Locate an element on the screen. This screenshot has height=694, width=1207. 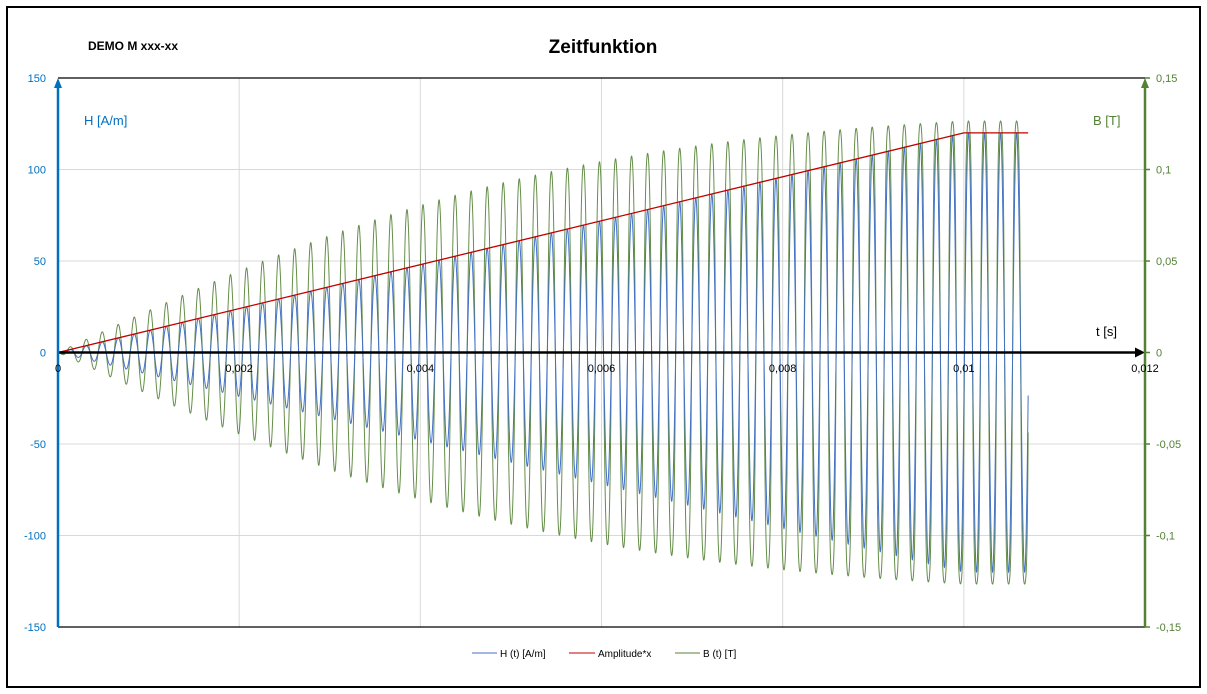
y-left-tick-label: 100 is located at coordinates (37, 171).